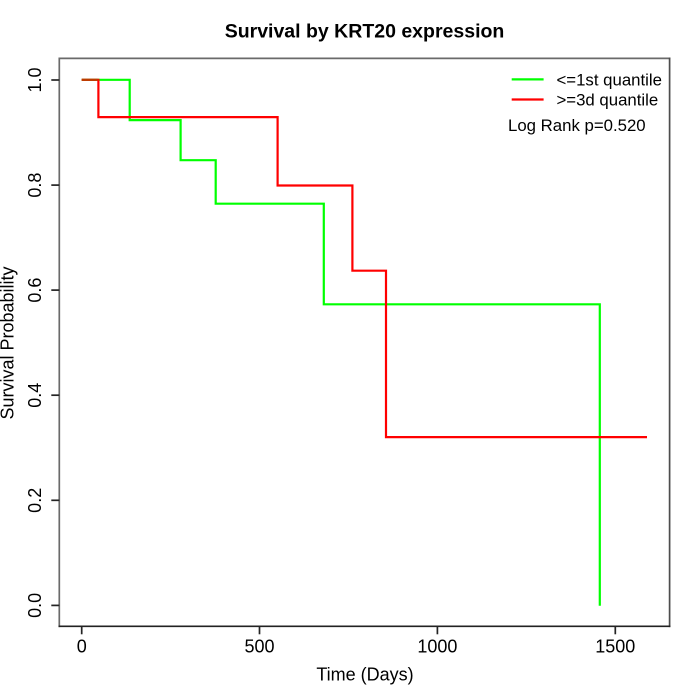  What do you see at coordinates (364, 675) in the screenshot?
I see `svg-text: Time (Days)` at bounding box center [364, 675].